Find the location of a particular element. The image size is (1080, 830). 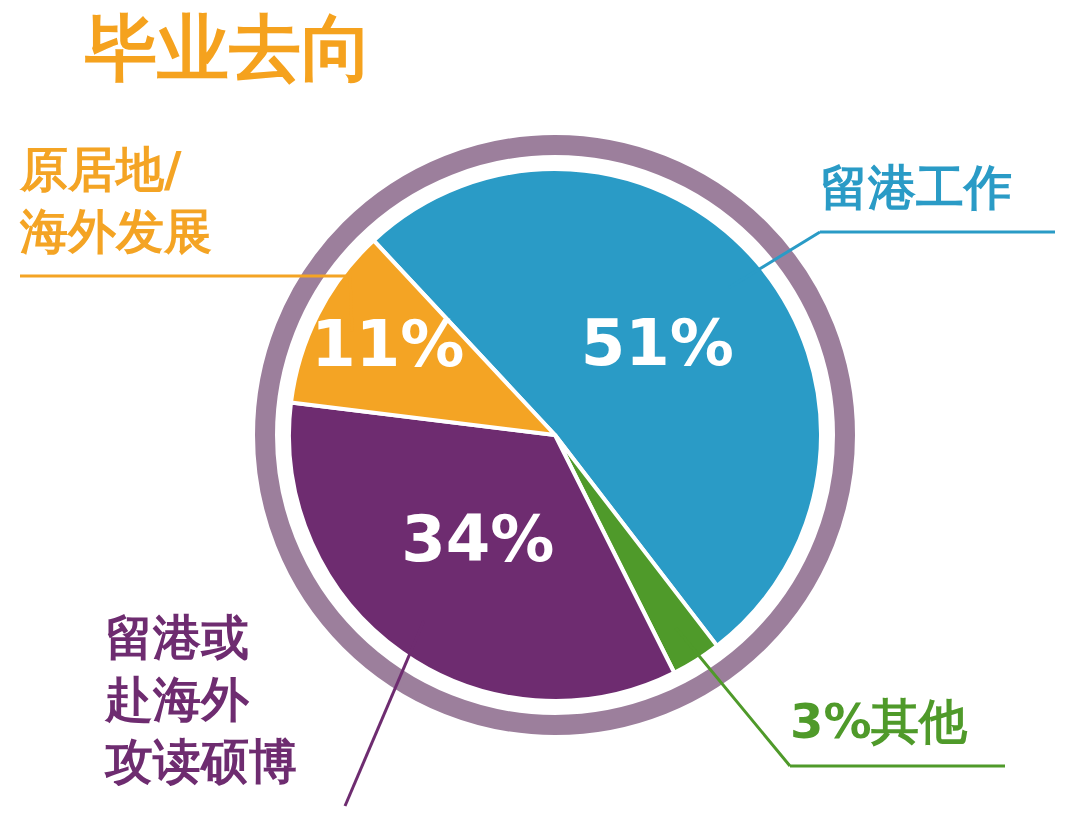

data-label: 11% is located at coordinates (388, 344).